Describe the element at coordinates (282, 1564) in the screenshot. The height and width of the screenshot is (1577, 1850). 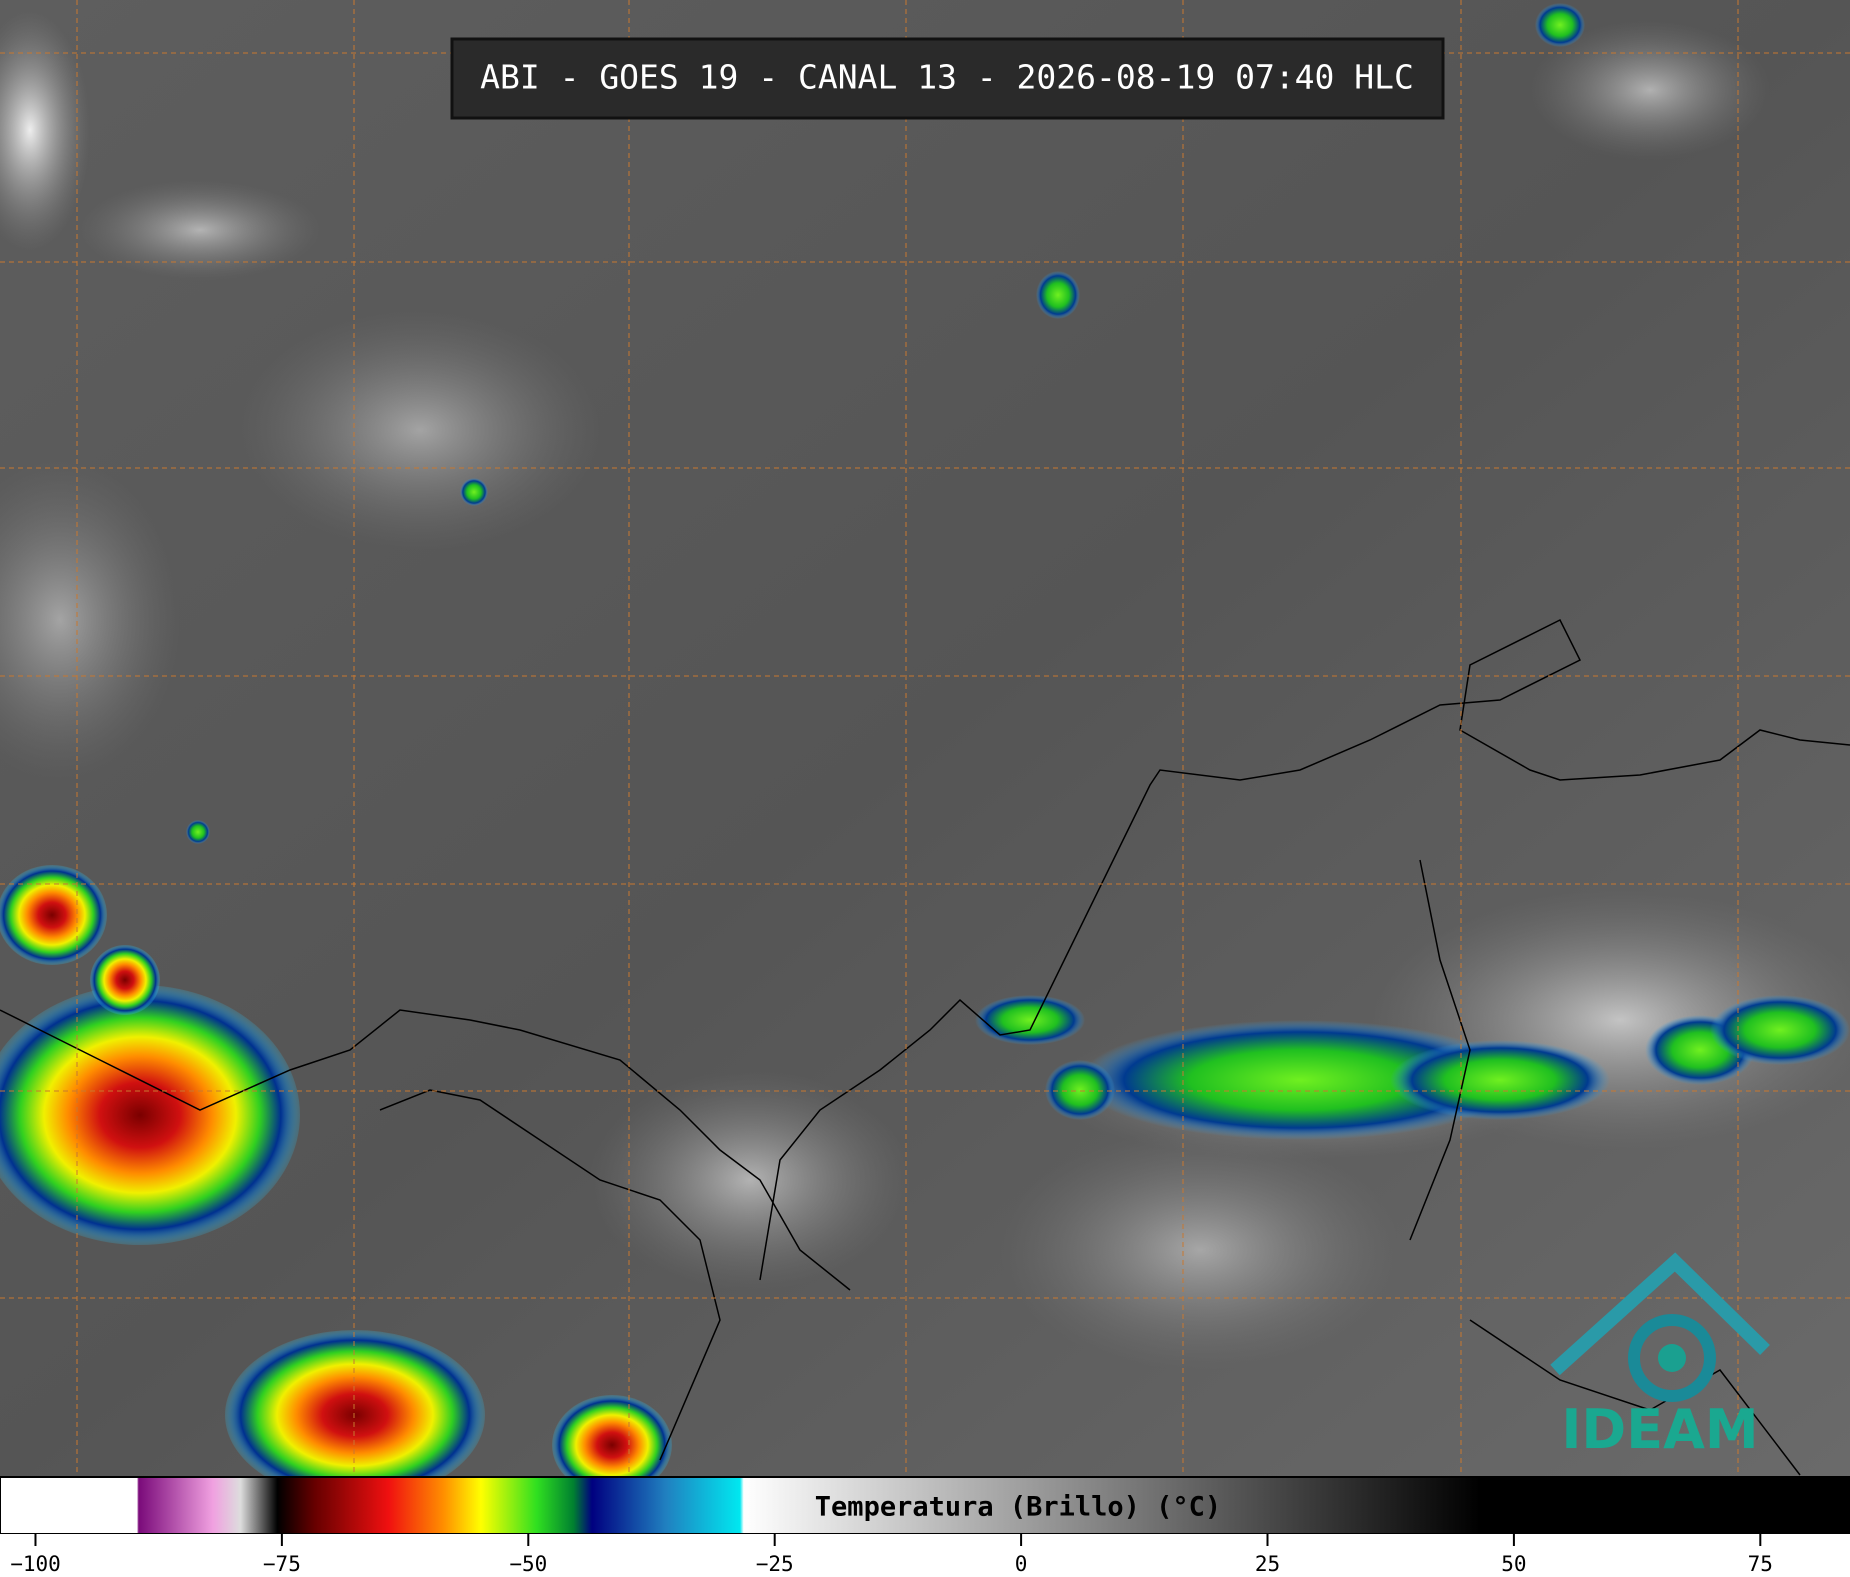
I see `tick-label: −75` at that location.